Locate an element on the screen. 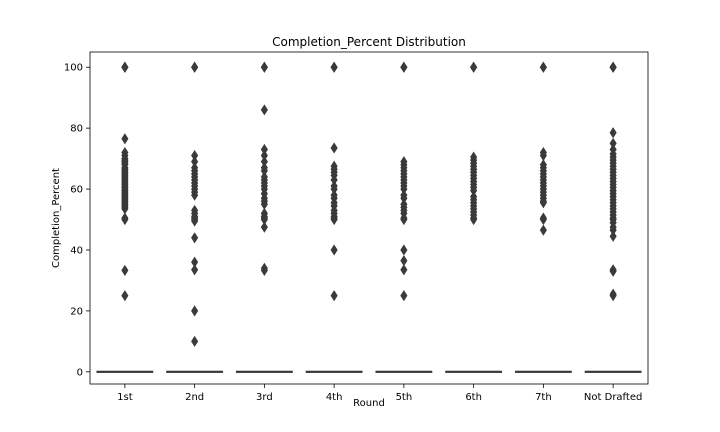  y-tick-label: 20 is located at coordinates (76, 311).